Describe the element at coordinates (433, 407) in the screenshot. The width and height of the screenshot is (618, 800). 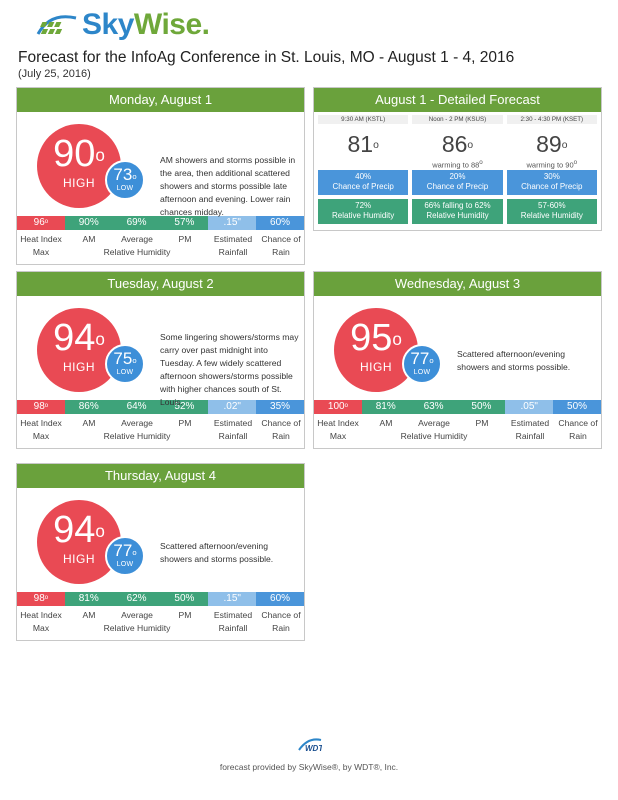
I see `rh-average-value: 63%` at that location.